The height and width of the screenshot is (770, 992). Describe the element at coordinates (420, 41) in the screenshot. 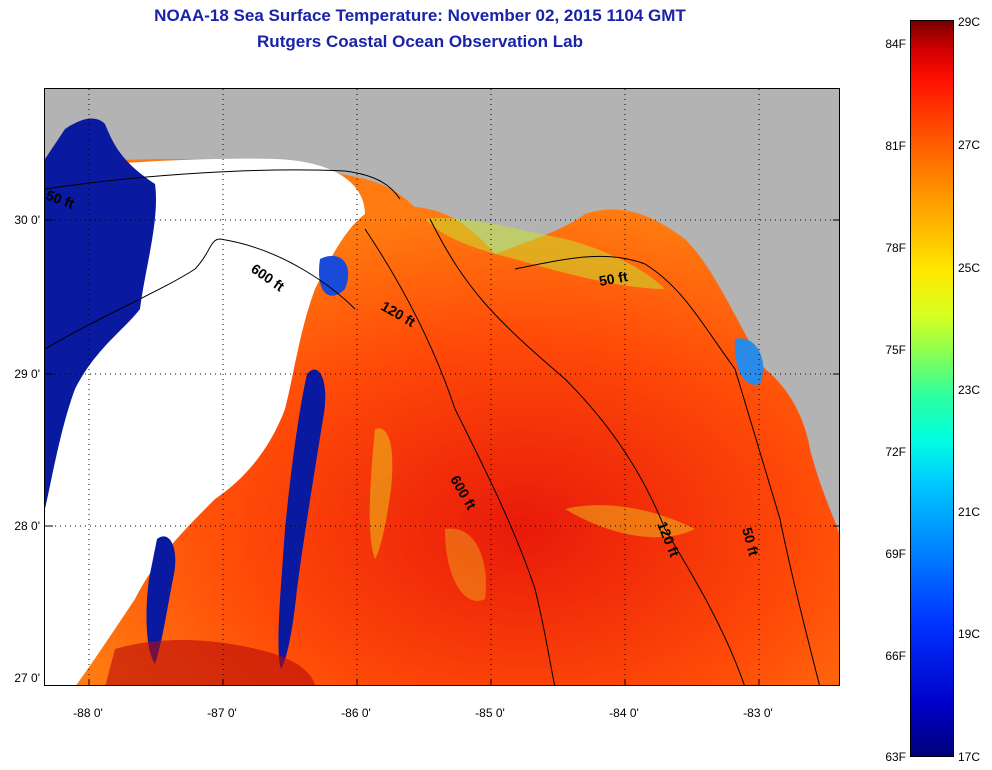

I see `map-subtitle: Rutgers Coastal Ocean Observation Lab` at that location.